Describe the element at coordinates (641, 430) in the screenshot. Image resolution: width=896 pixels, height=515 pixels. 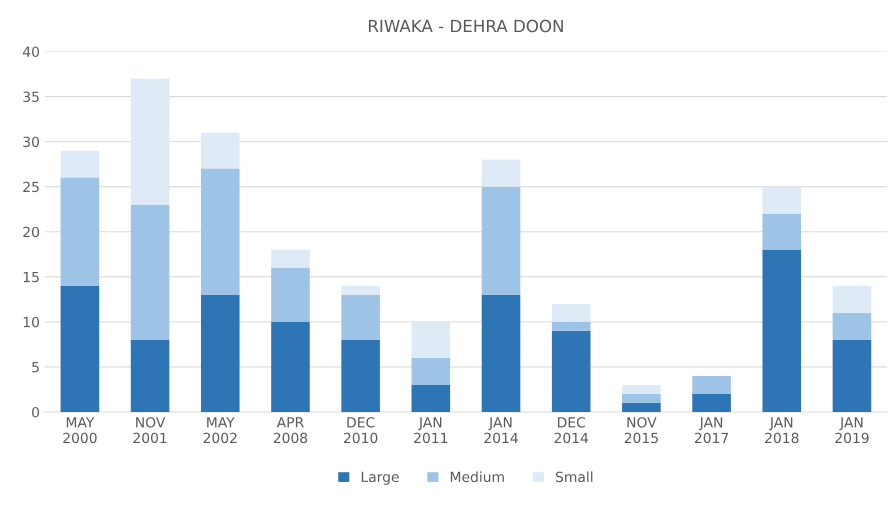
I see `x-tick-label: NOV 2015` at that location.